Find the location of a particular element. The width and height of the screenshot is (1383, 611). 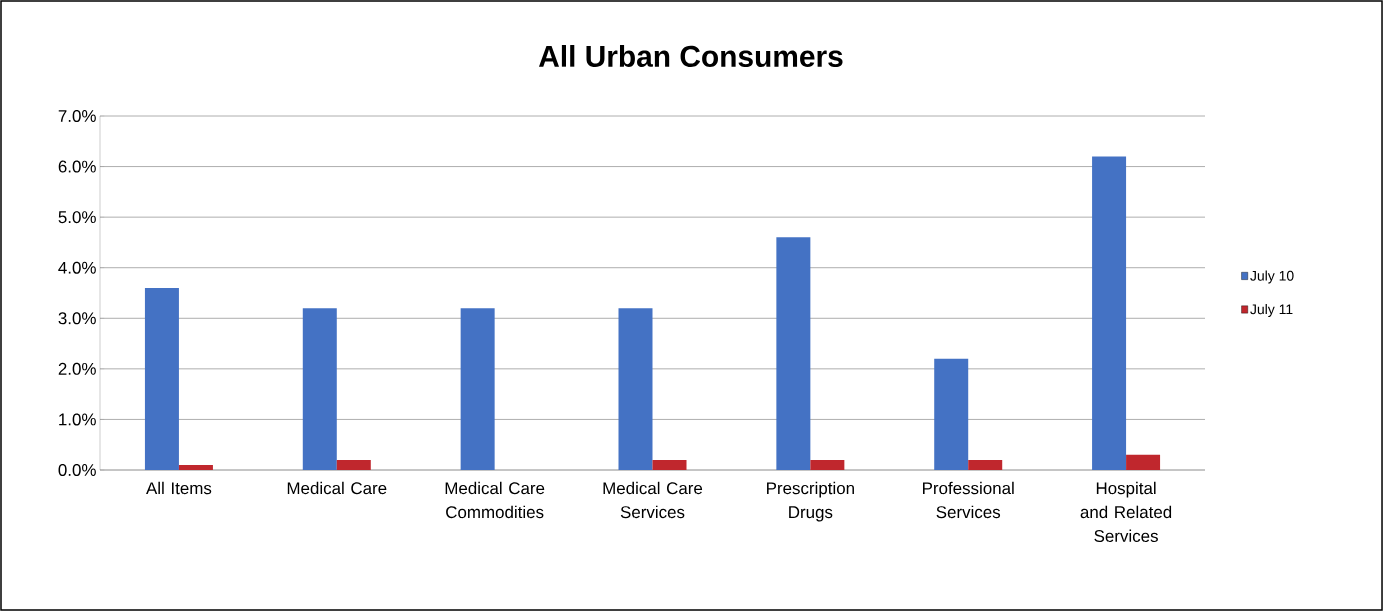

x-tick-label: Medical Care Services is located at coordinates (653, 500).